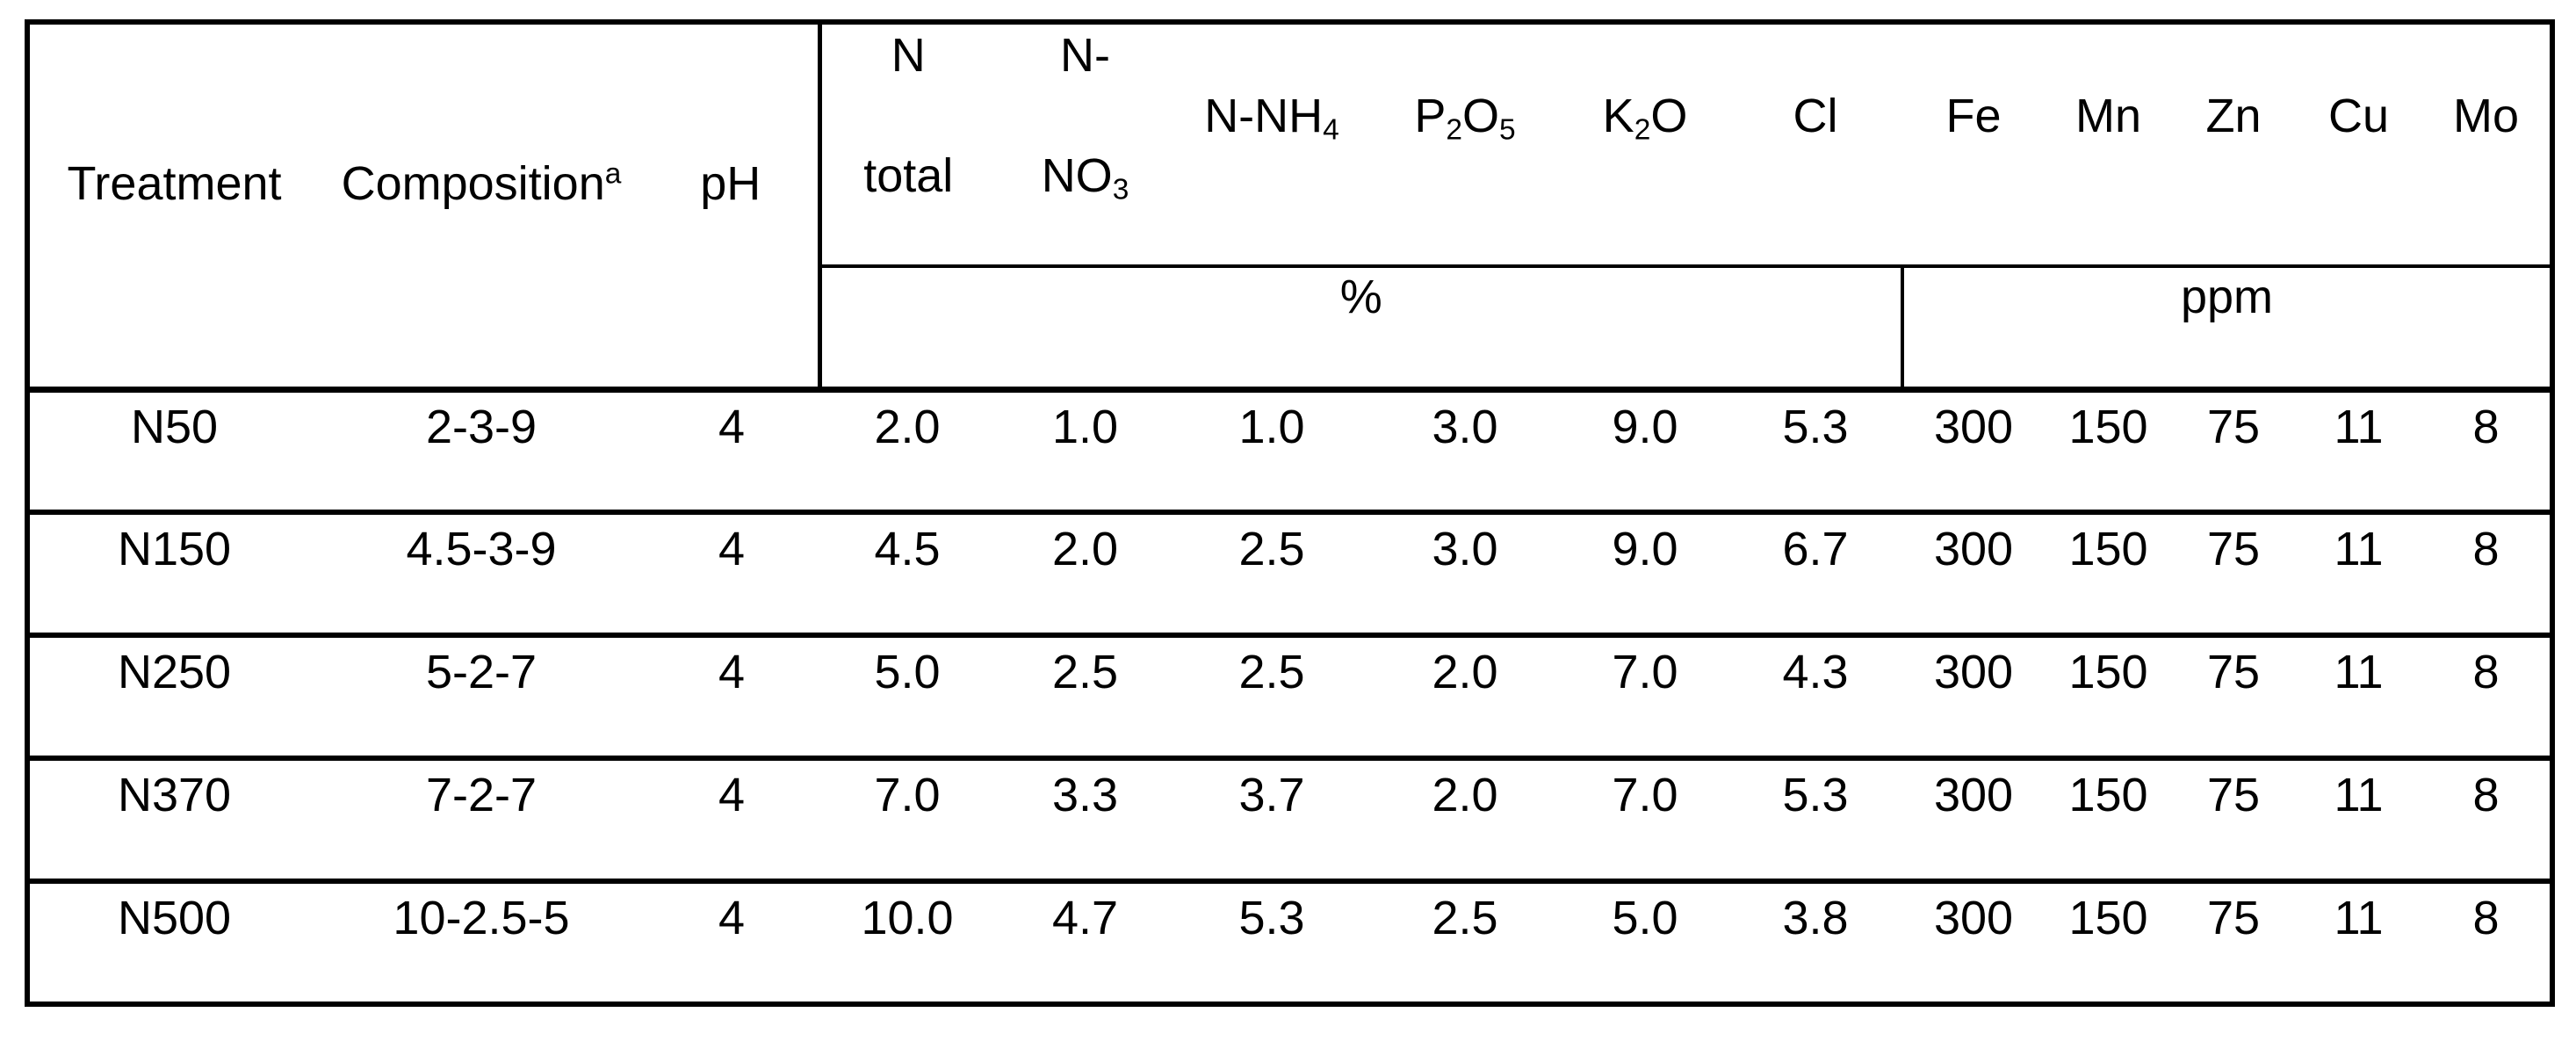 The height and width of the screenshot is (1063, 2576). Describe the element at coordinates (481, 575) in the screenshot. I see `cell-composition: 4.5-3-9` at that location.